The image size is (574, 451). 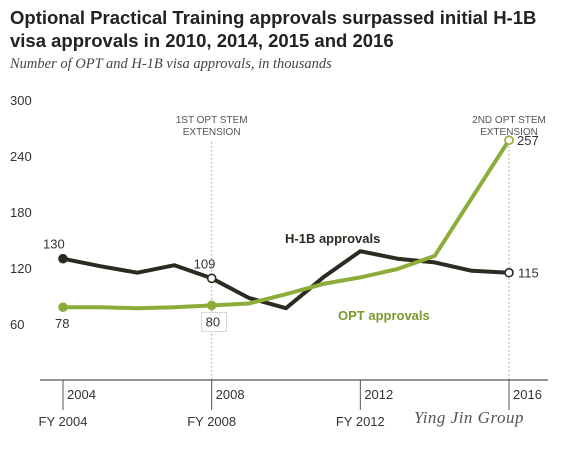 I want to click on data-label: 130, so click(x=54, y=244).